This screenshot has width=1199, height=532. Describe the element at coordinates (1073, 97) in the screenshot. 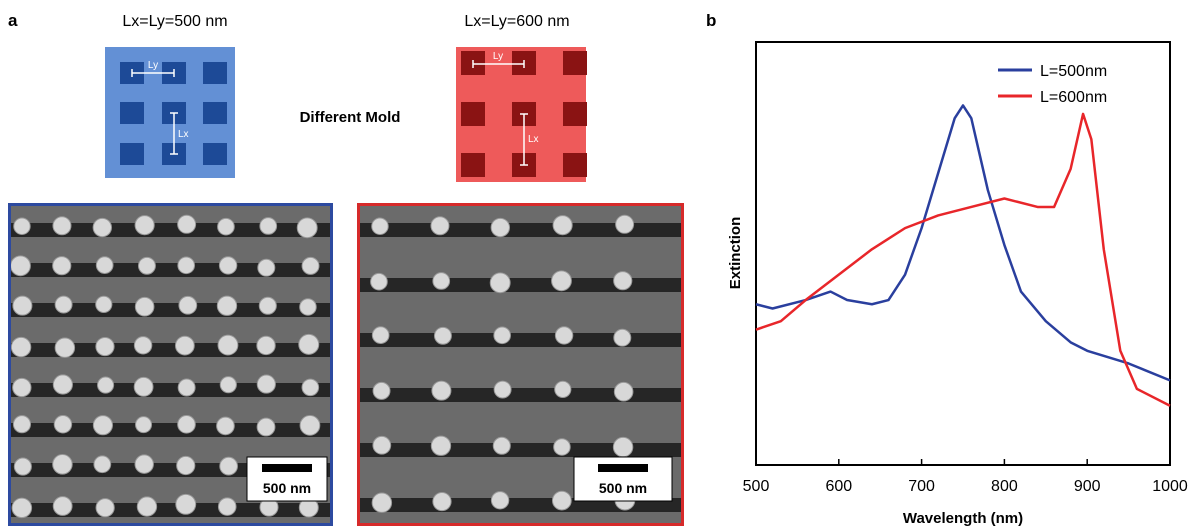

I see `legend-label: L=600nm` at that location.